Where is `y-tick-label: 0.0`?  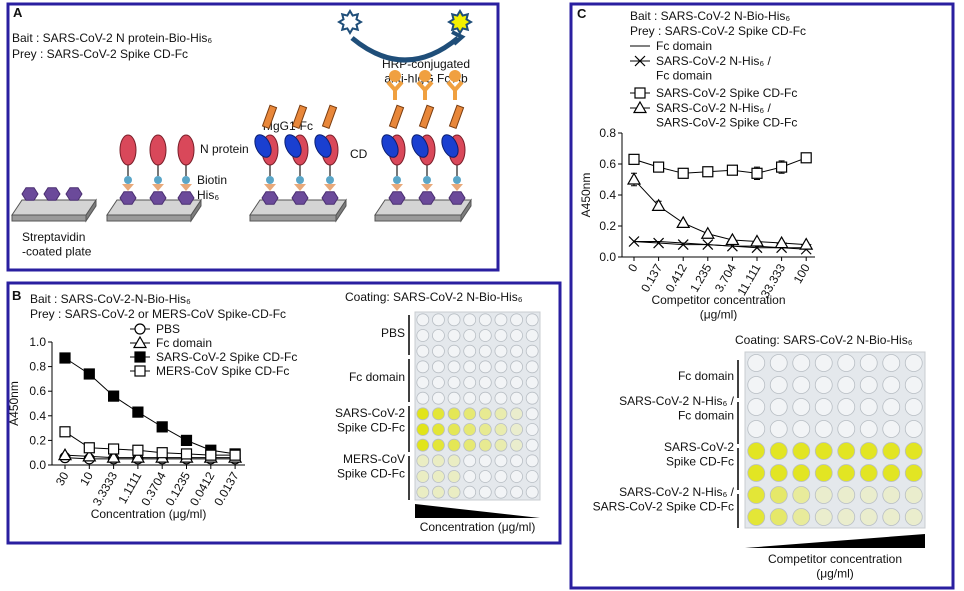
y-tick-label: 0.0 is located at coordinates (37, 465).